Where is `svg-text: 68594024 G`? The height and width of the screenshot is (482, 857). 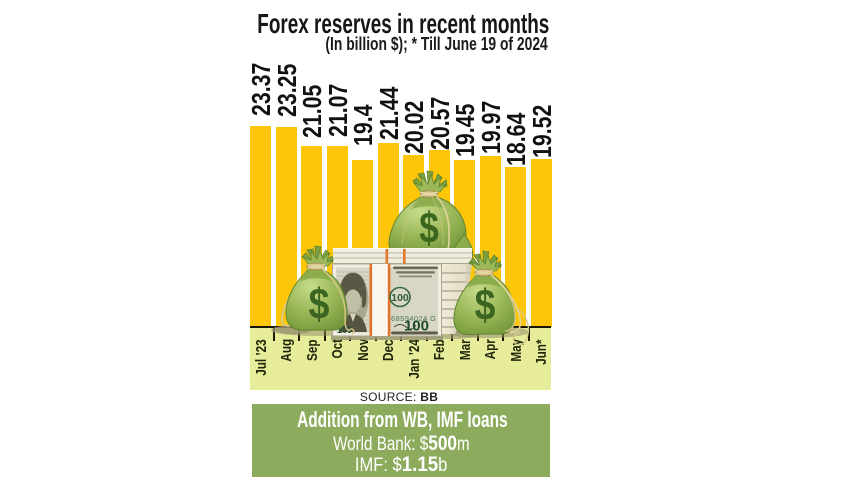
svg-text: 68594024 G is located at coordinates (413, 318).